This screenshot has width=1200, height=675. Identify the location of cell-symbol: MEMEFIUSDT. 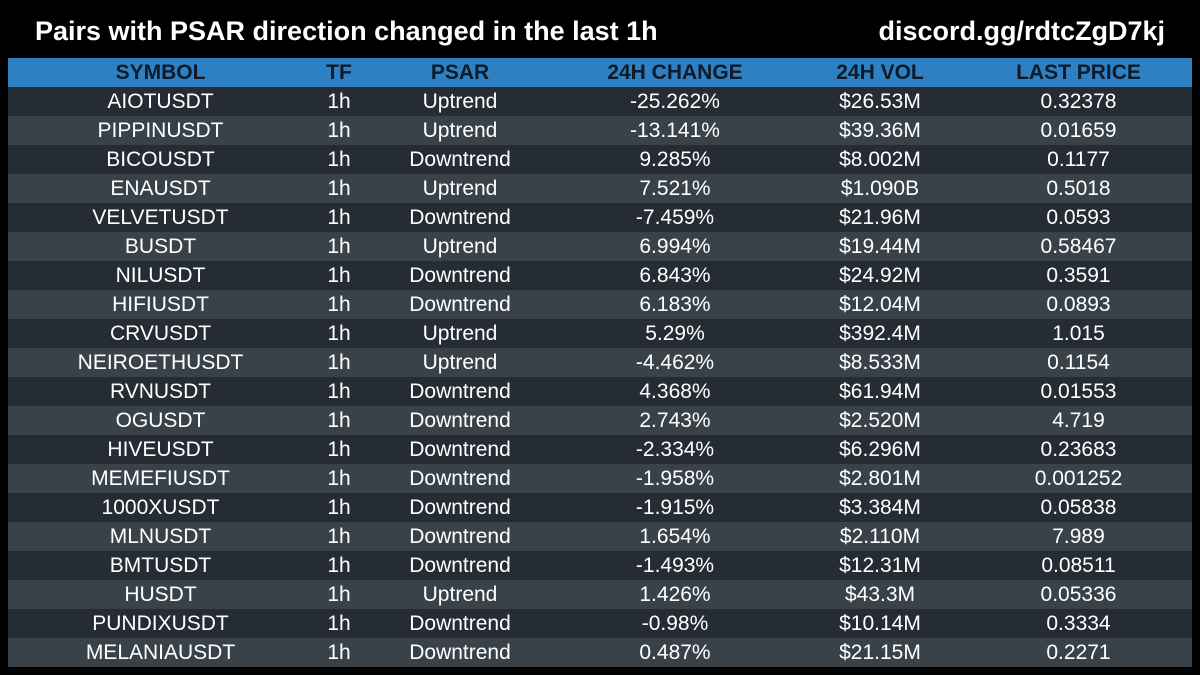
(160, 478).